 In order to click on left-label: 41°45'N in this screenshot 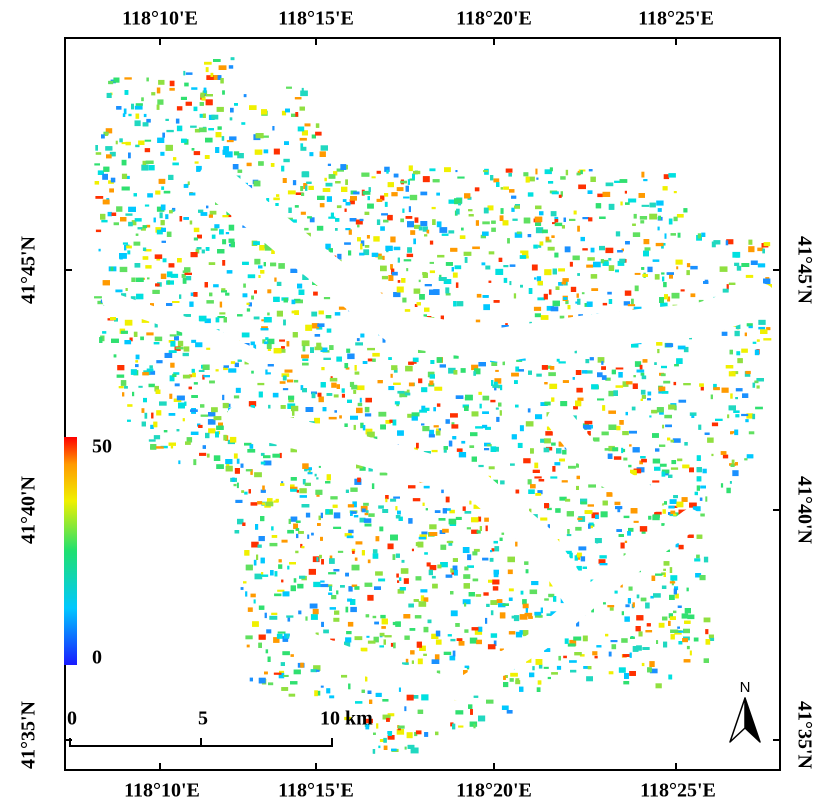, I will do `click(29, 269)`.